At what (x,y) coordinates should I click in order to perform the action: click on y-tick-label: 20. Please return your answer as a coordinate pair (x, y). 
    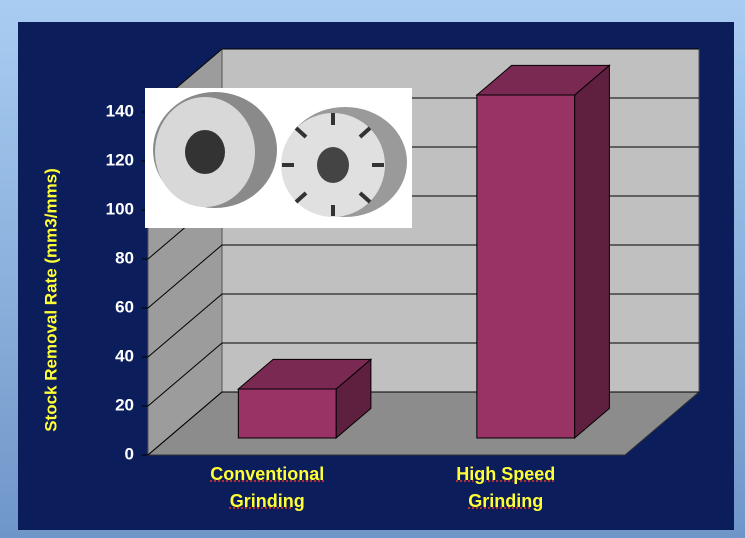
    Looking at the image, I should click on (124, 404).